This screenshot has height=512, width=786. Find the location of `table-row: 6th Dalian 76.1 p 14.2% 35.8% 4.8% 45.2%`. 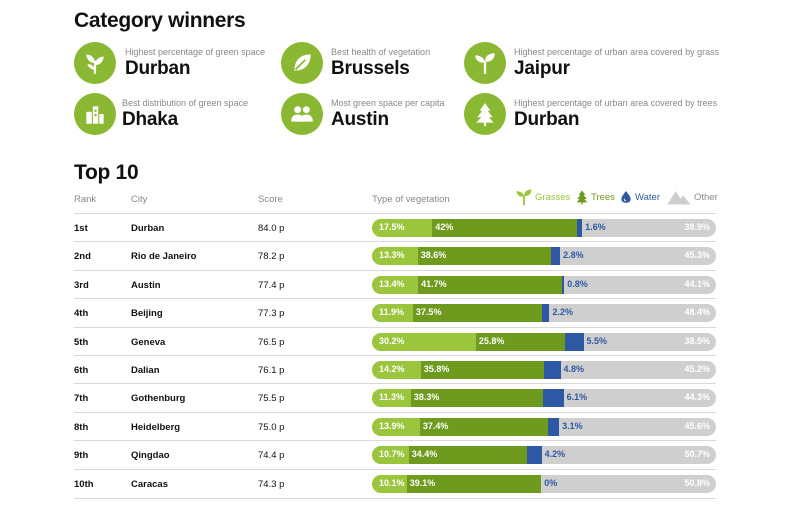

table-row: 6th Dalian 76.1 p 14.2% 35.8% 4.8% 45.2% is located at coordinates (395, 369).